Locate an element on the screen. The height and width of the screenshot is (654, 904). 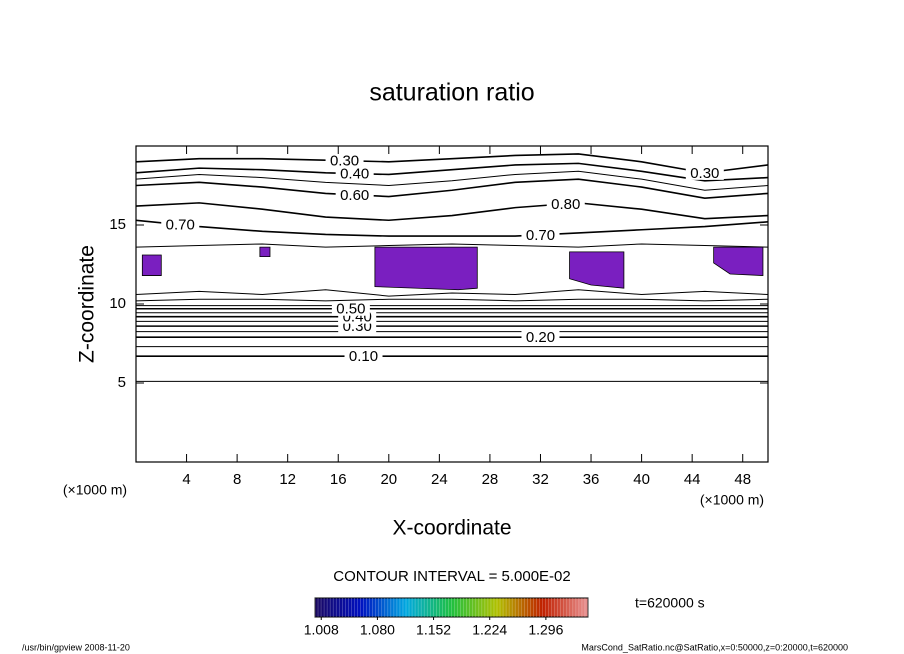
y-axis-label: Z-coordinate is located at coordinates (87, 304).